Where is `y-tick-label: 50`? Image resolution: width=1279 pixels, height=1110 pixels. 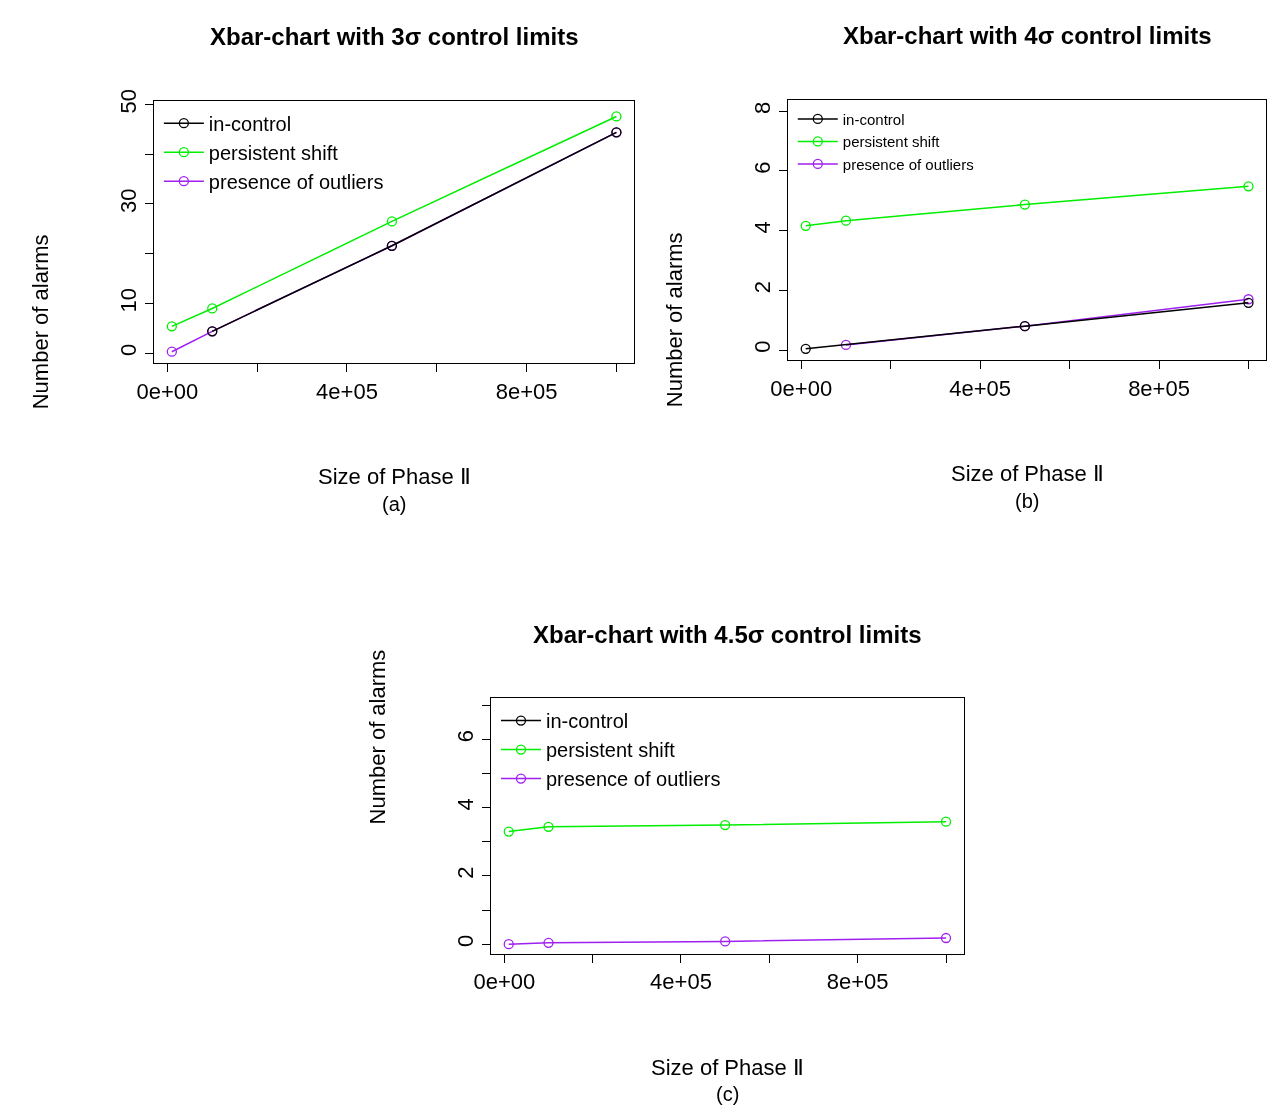
y-tick-label: 50 is located at coordinates (129, 101).